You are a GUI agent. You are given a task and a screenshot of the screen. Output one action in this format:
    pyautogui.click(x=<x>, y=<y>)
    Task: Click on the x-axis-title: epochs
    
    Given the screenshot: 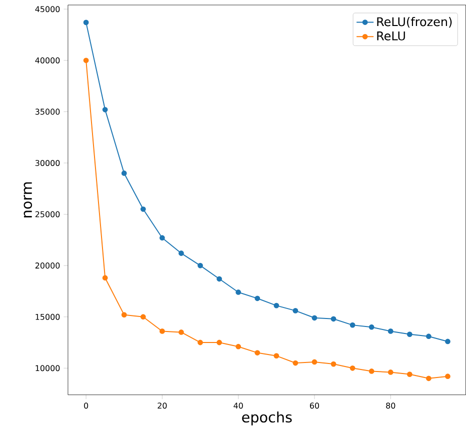 What is the action you would take?
    pyautogui.click(x=267, y=419)
    